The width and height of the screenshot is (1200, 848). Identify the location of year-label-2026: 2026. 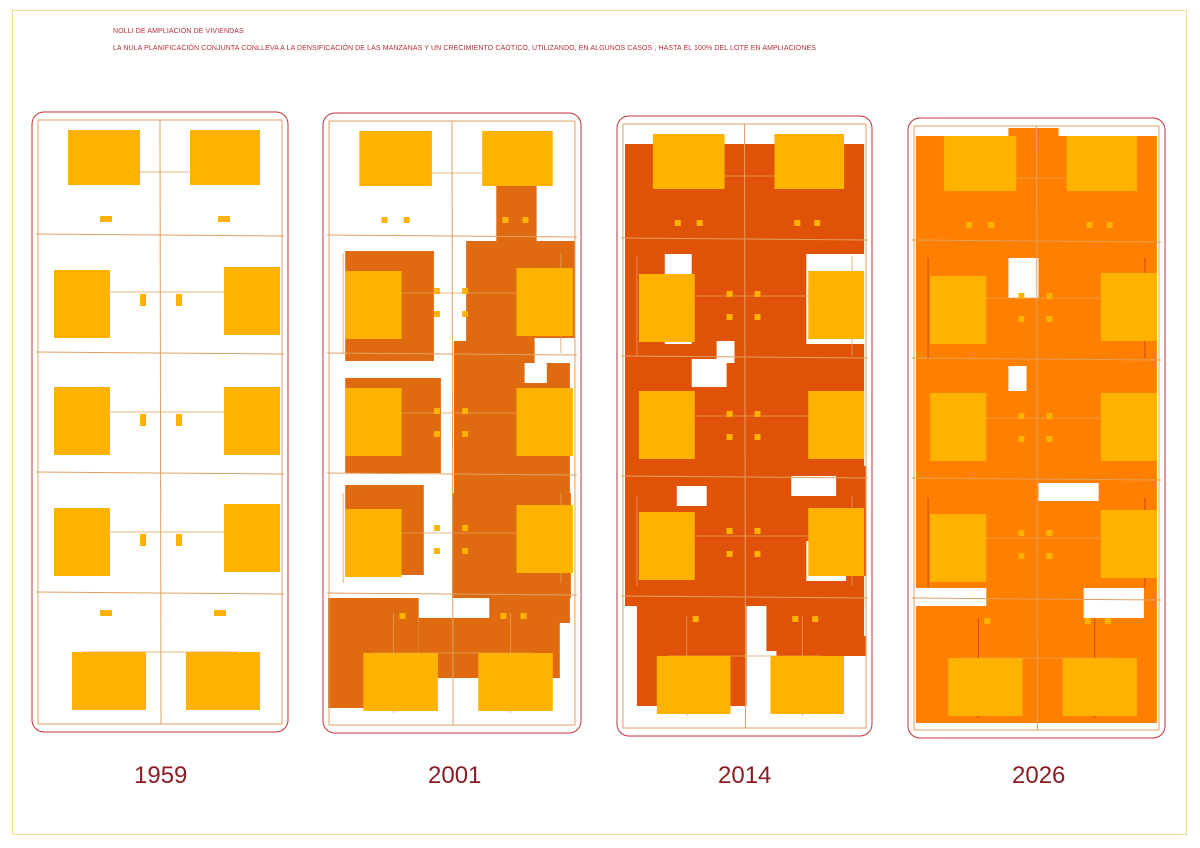
(1039, 775).